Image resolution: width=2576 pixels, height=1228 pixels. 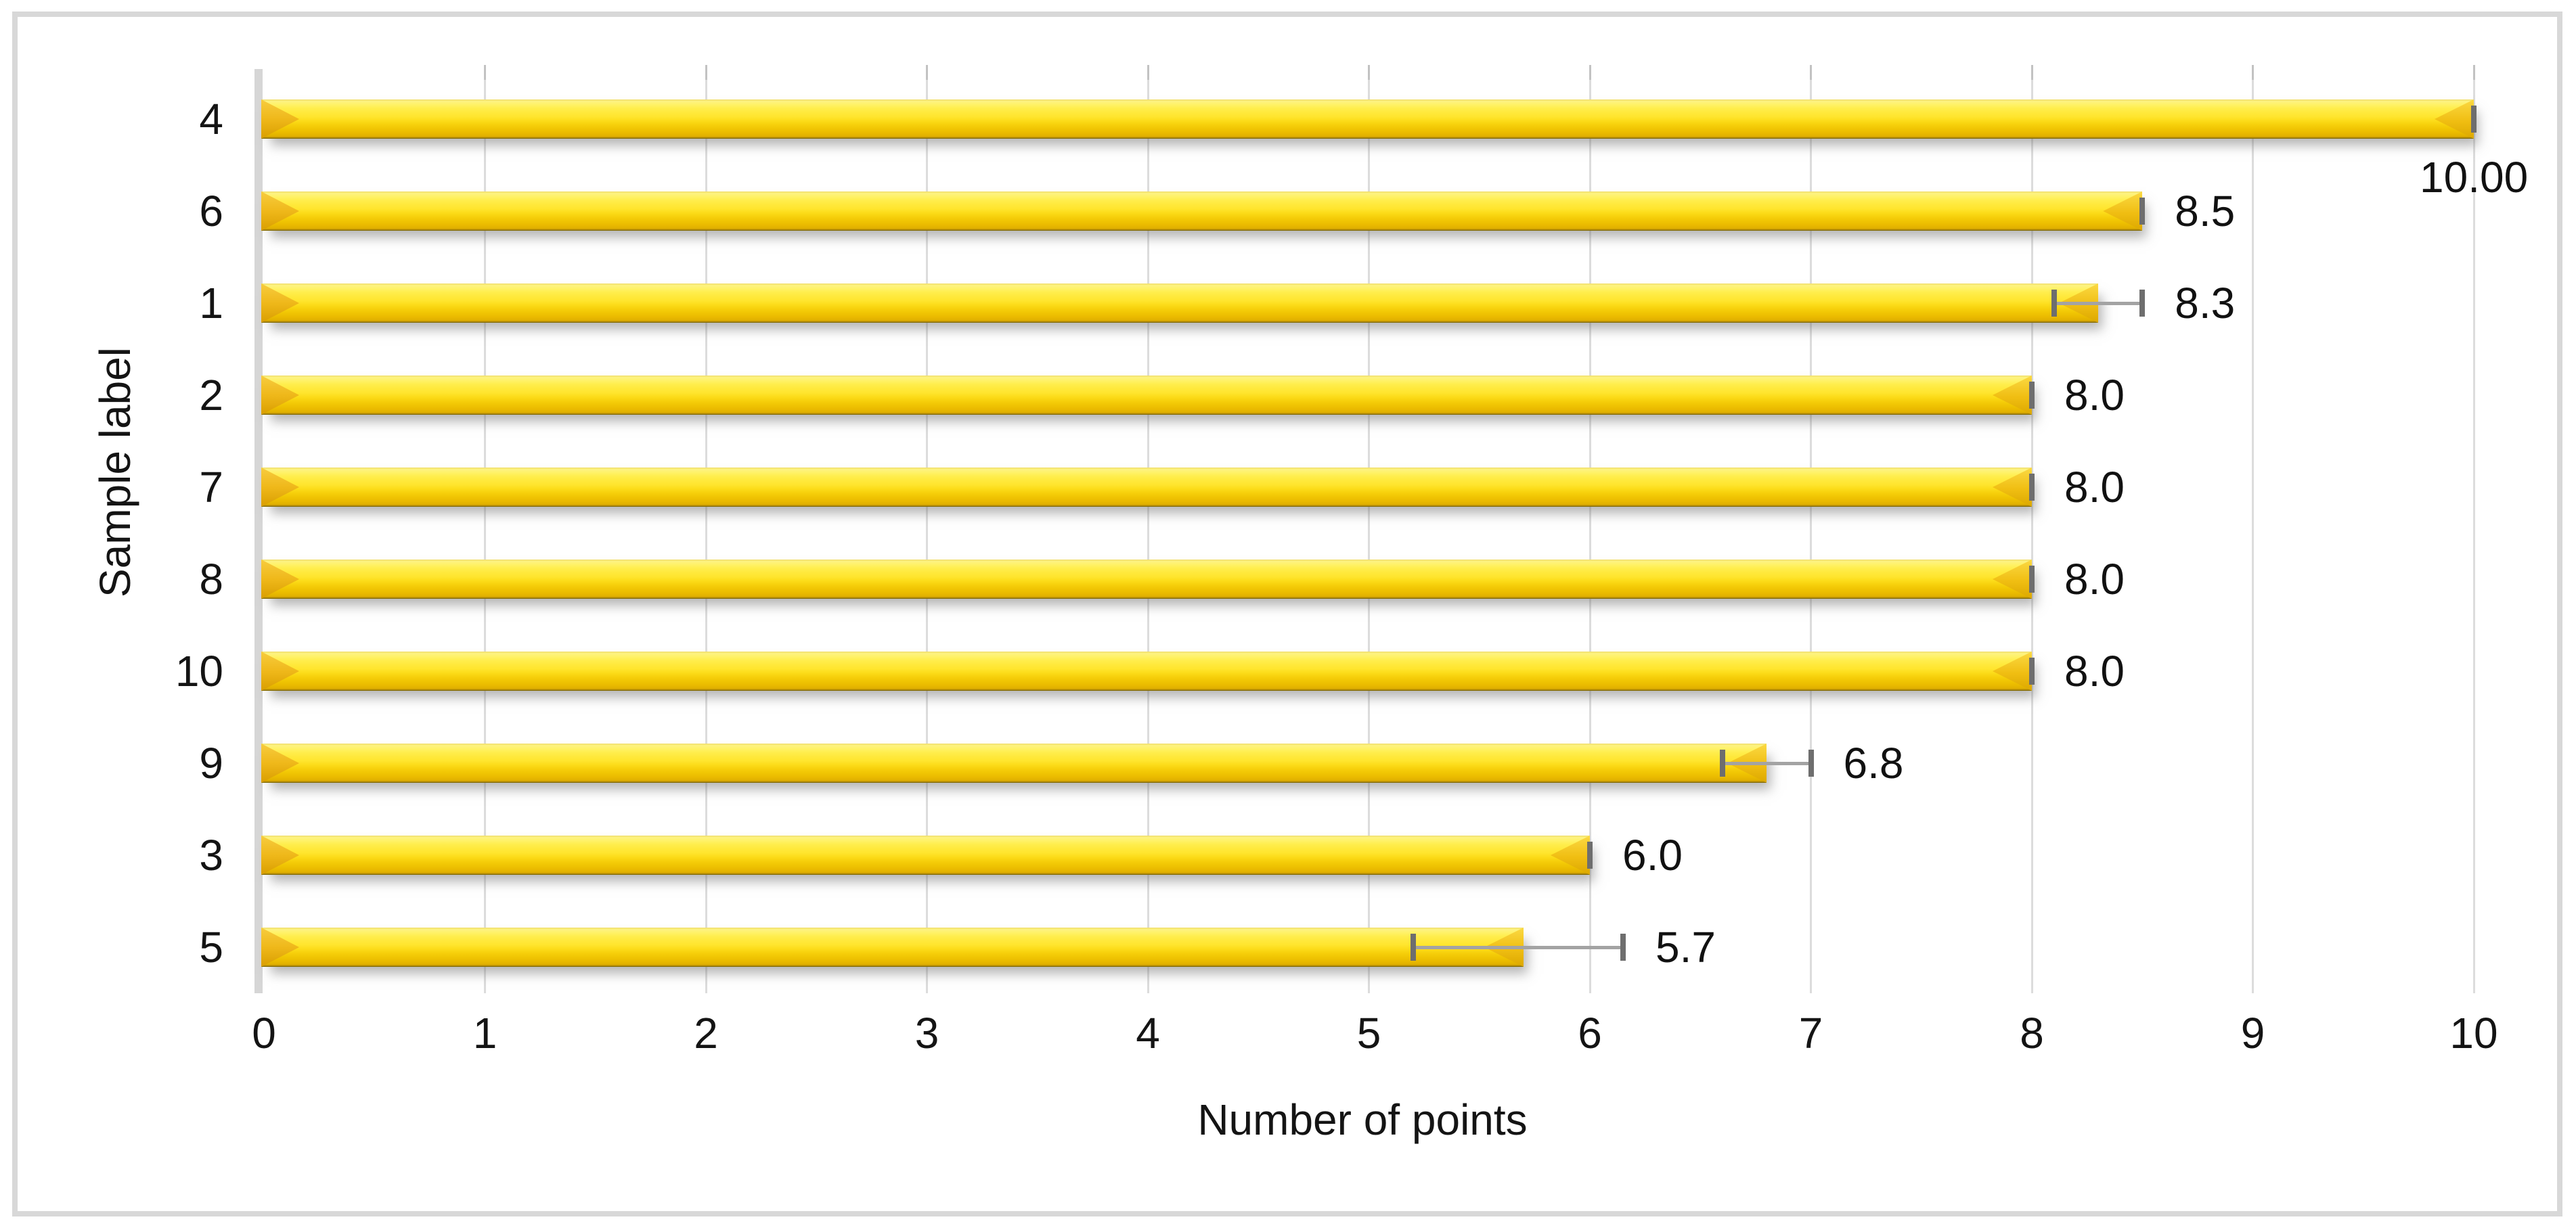 What do you see at coordinates (484, 1034) in the screenshot?
I see `x-tick-label: 1` at bounding box center [484, 1034].